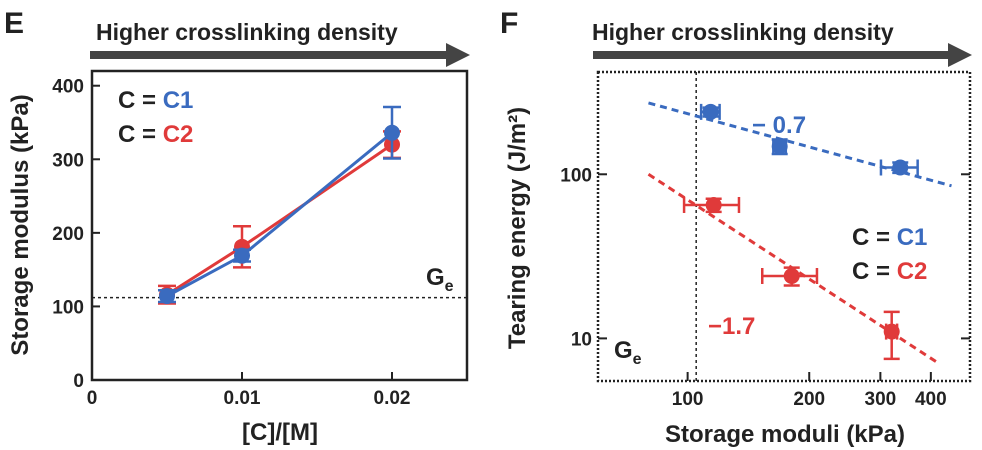 This screenshot has width=982, height=450. I want to click on x-tick-label-e: 0, so click(92, 398).